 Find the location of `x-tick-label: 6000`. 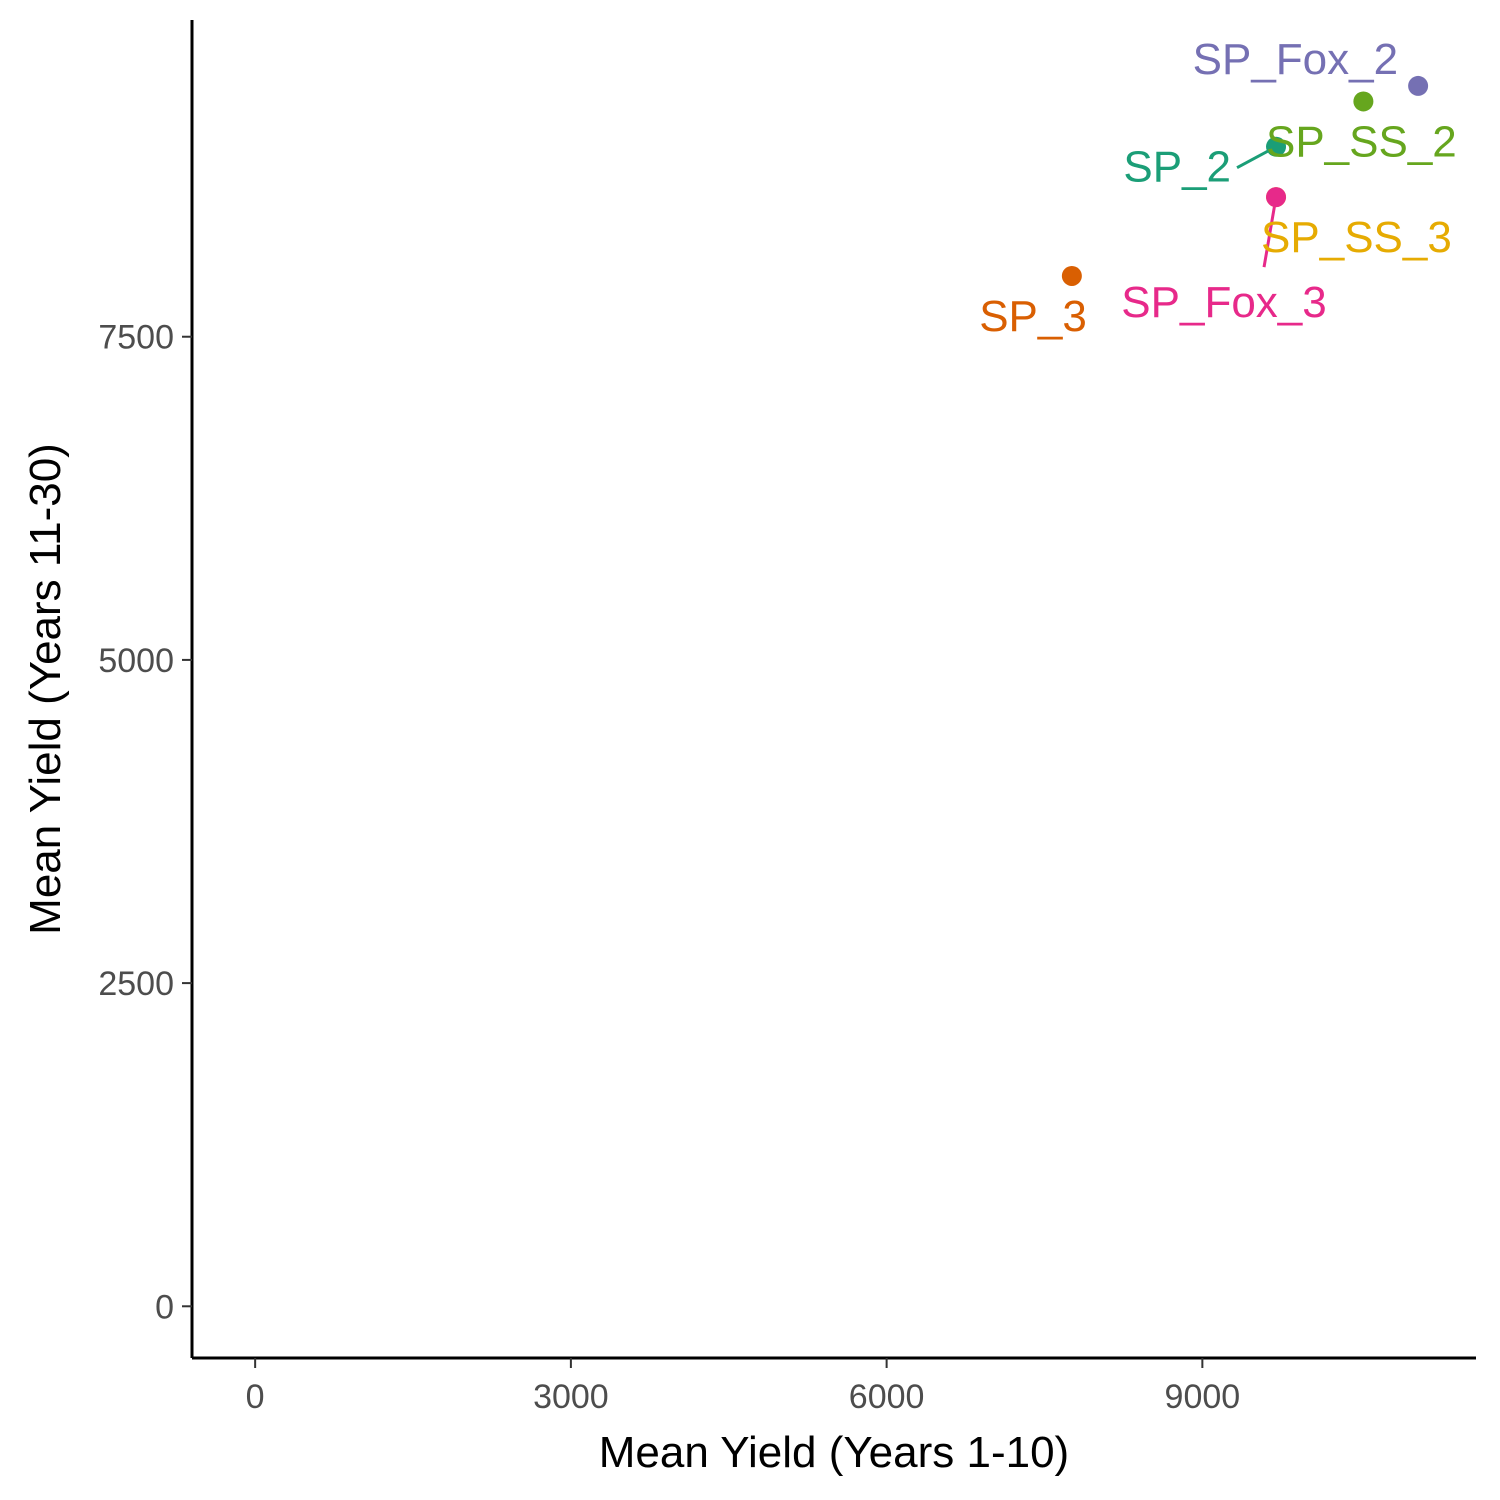

x-tick-label: 6000 is located at coordinates (887, 1397).